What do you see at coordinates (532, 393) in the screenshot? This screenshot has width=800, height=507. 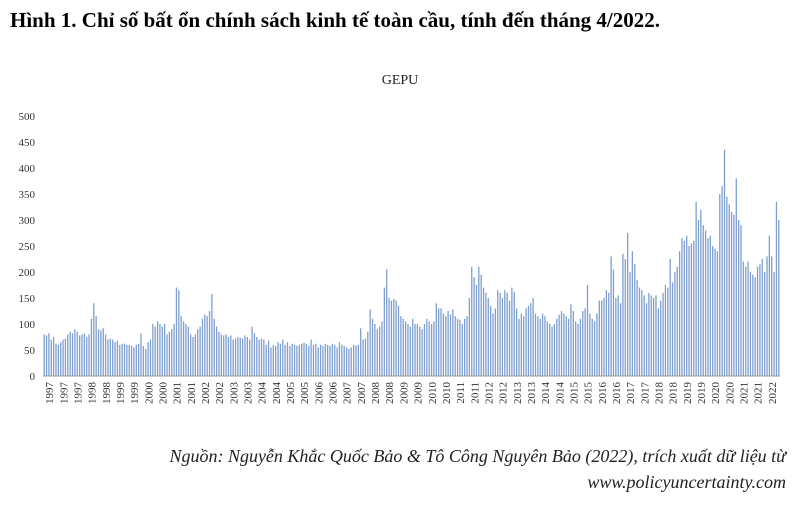 I see `x-tick-label: 2013` at bounding box center [532, 393].